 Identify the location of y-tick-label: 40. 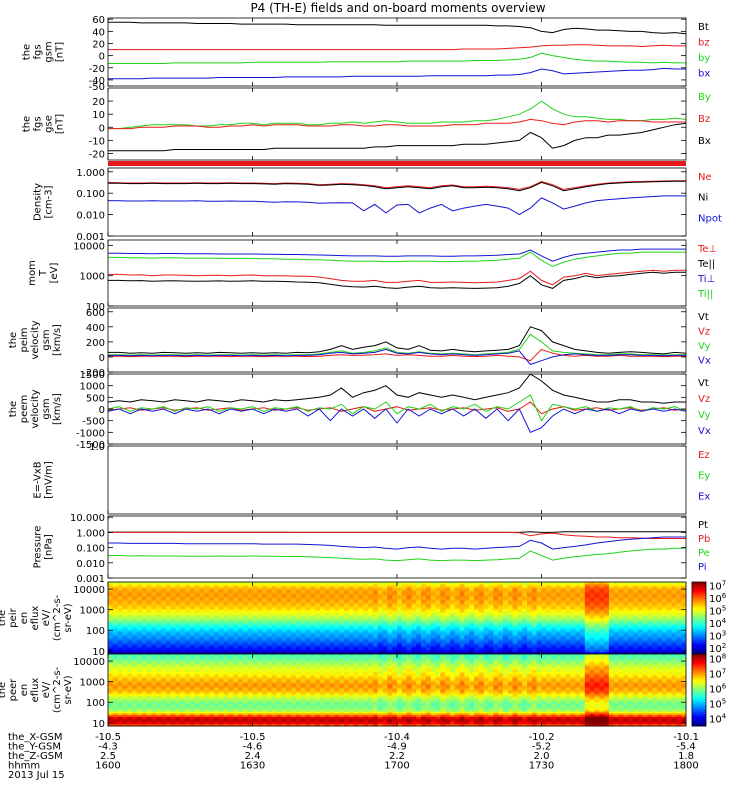
(98, 32).